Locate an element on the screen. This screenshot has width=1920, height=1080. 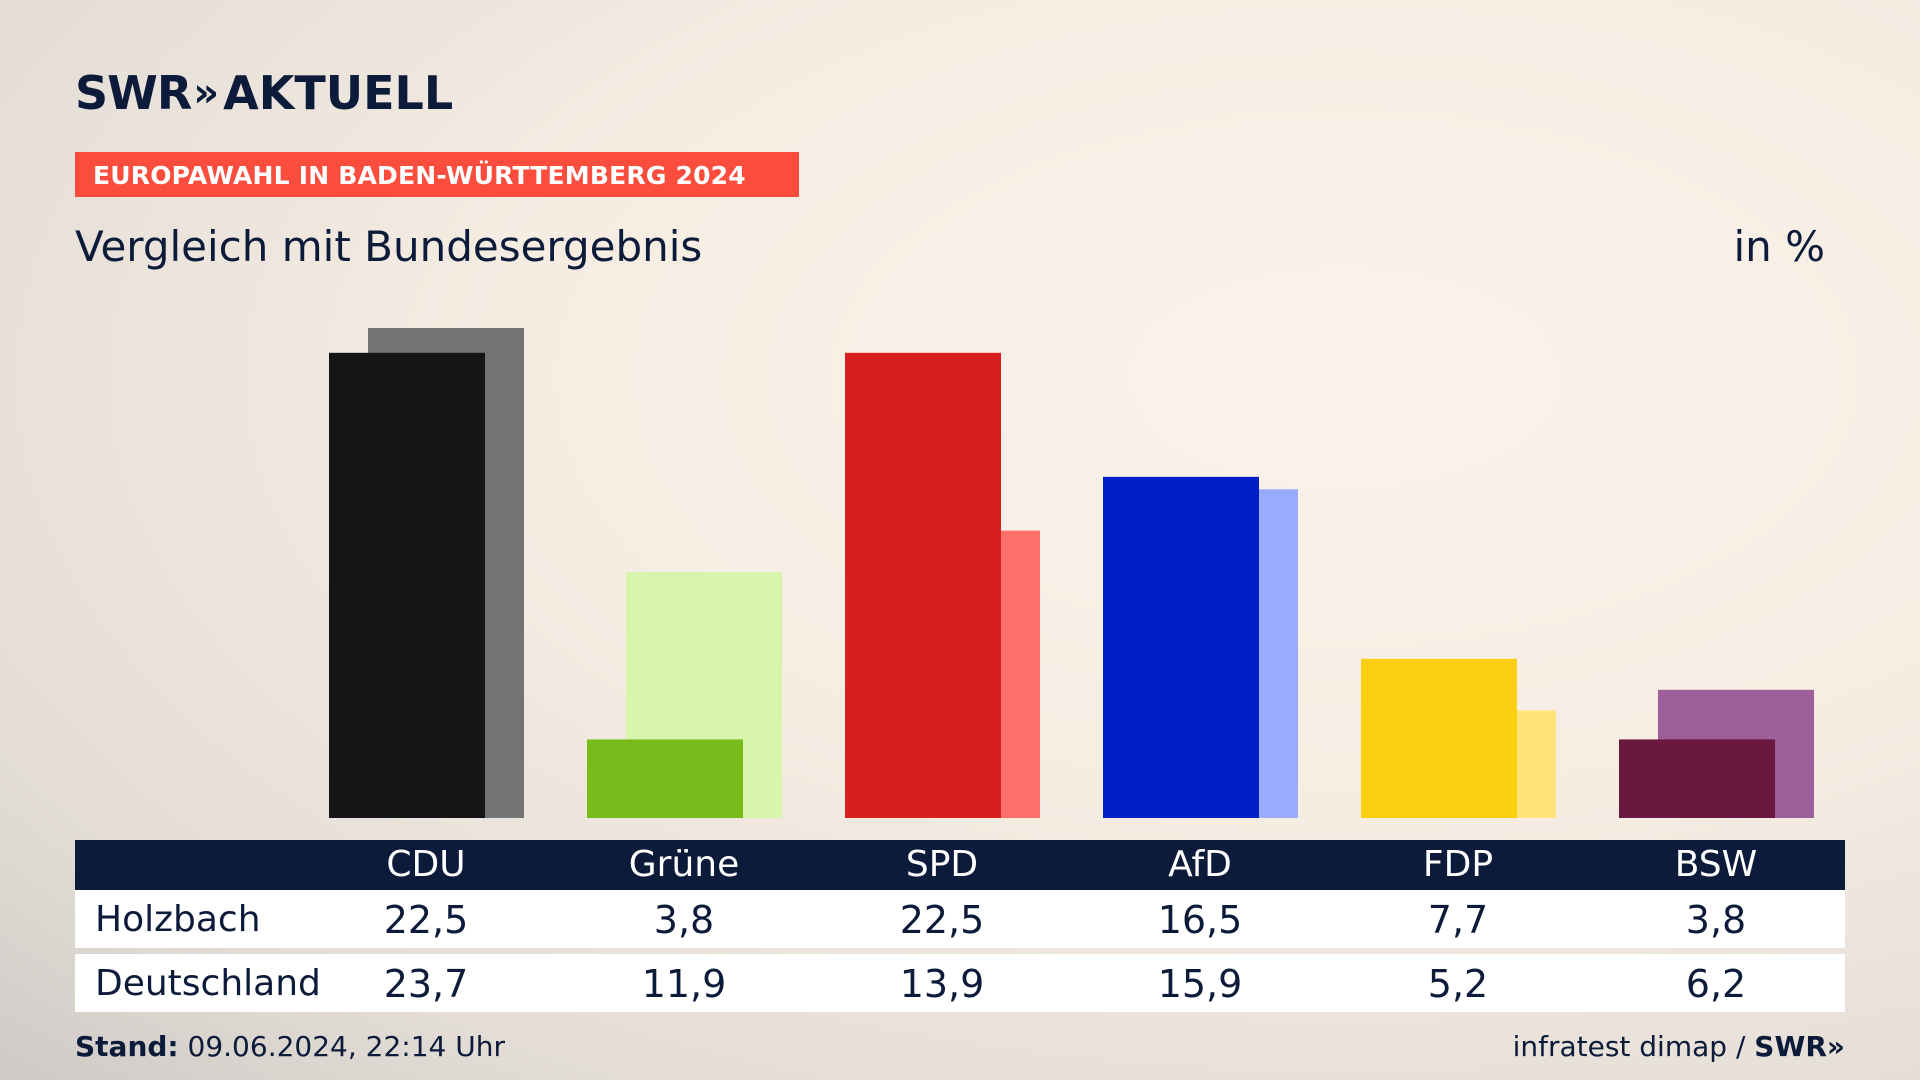
column-header: AfD is located at coordinates (1200, 864).